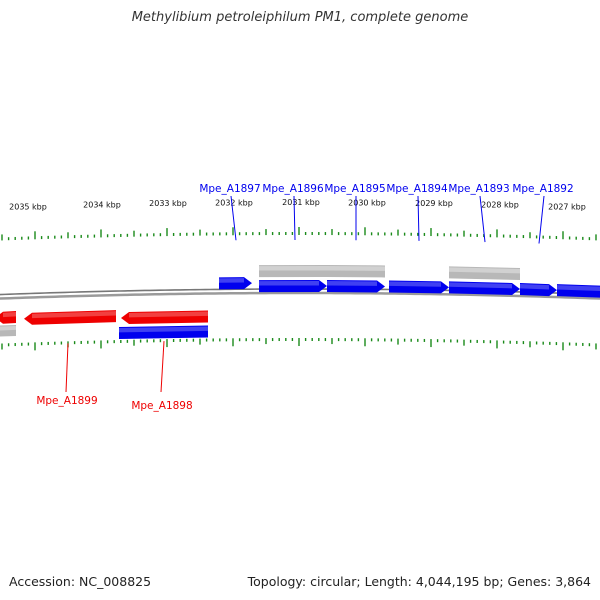 Image resolution: width=600 pixels, height=600 pixels. I want to click on gene-label-top: Mpe_A1892, so click(543, 213).